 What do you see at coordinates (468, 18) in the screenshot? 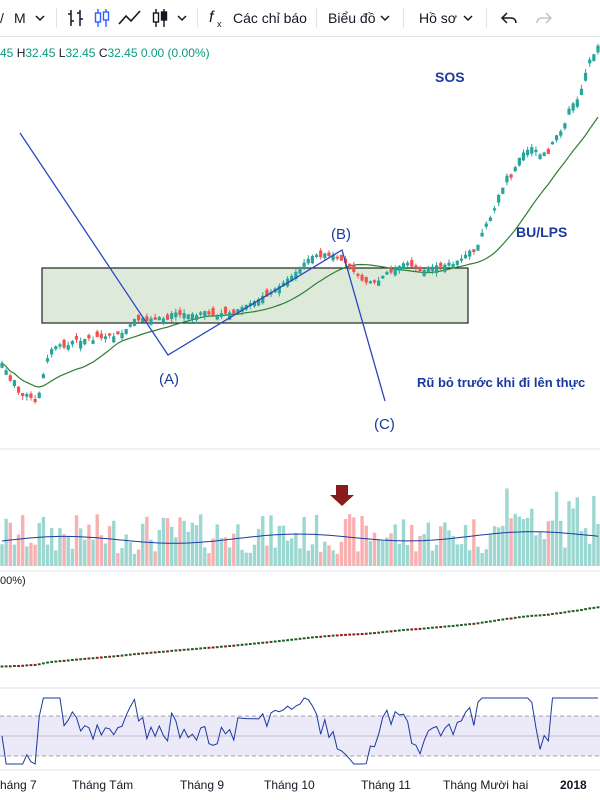
I see `profile-menu-chevron-down-icon` at bounding box center [468, 18].